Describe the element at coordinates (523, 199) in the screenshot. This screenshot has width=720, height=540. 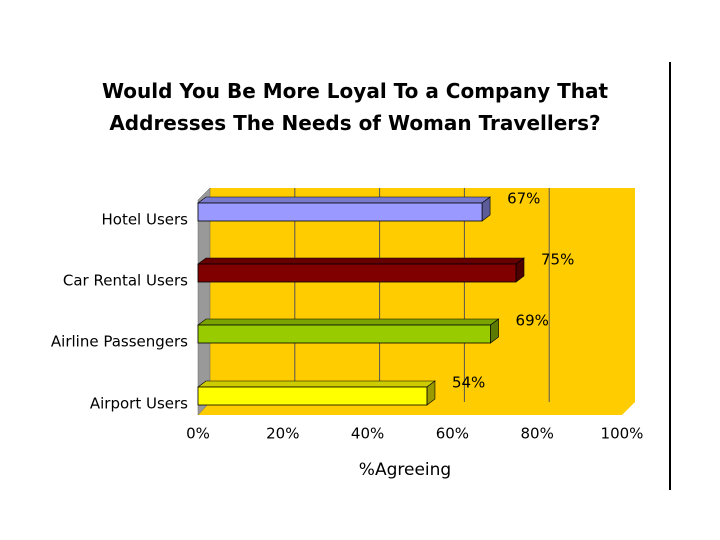
I see `value-label: 67%` at that location.